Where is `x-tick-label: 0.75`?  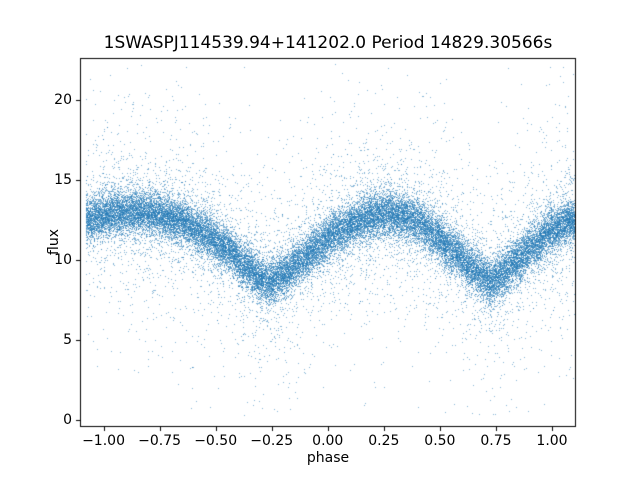 x-tick-label: 0.75 is located at coordinates (496, 441).